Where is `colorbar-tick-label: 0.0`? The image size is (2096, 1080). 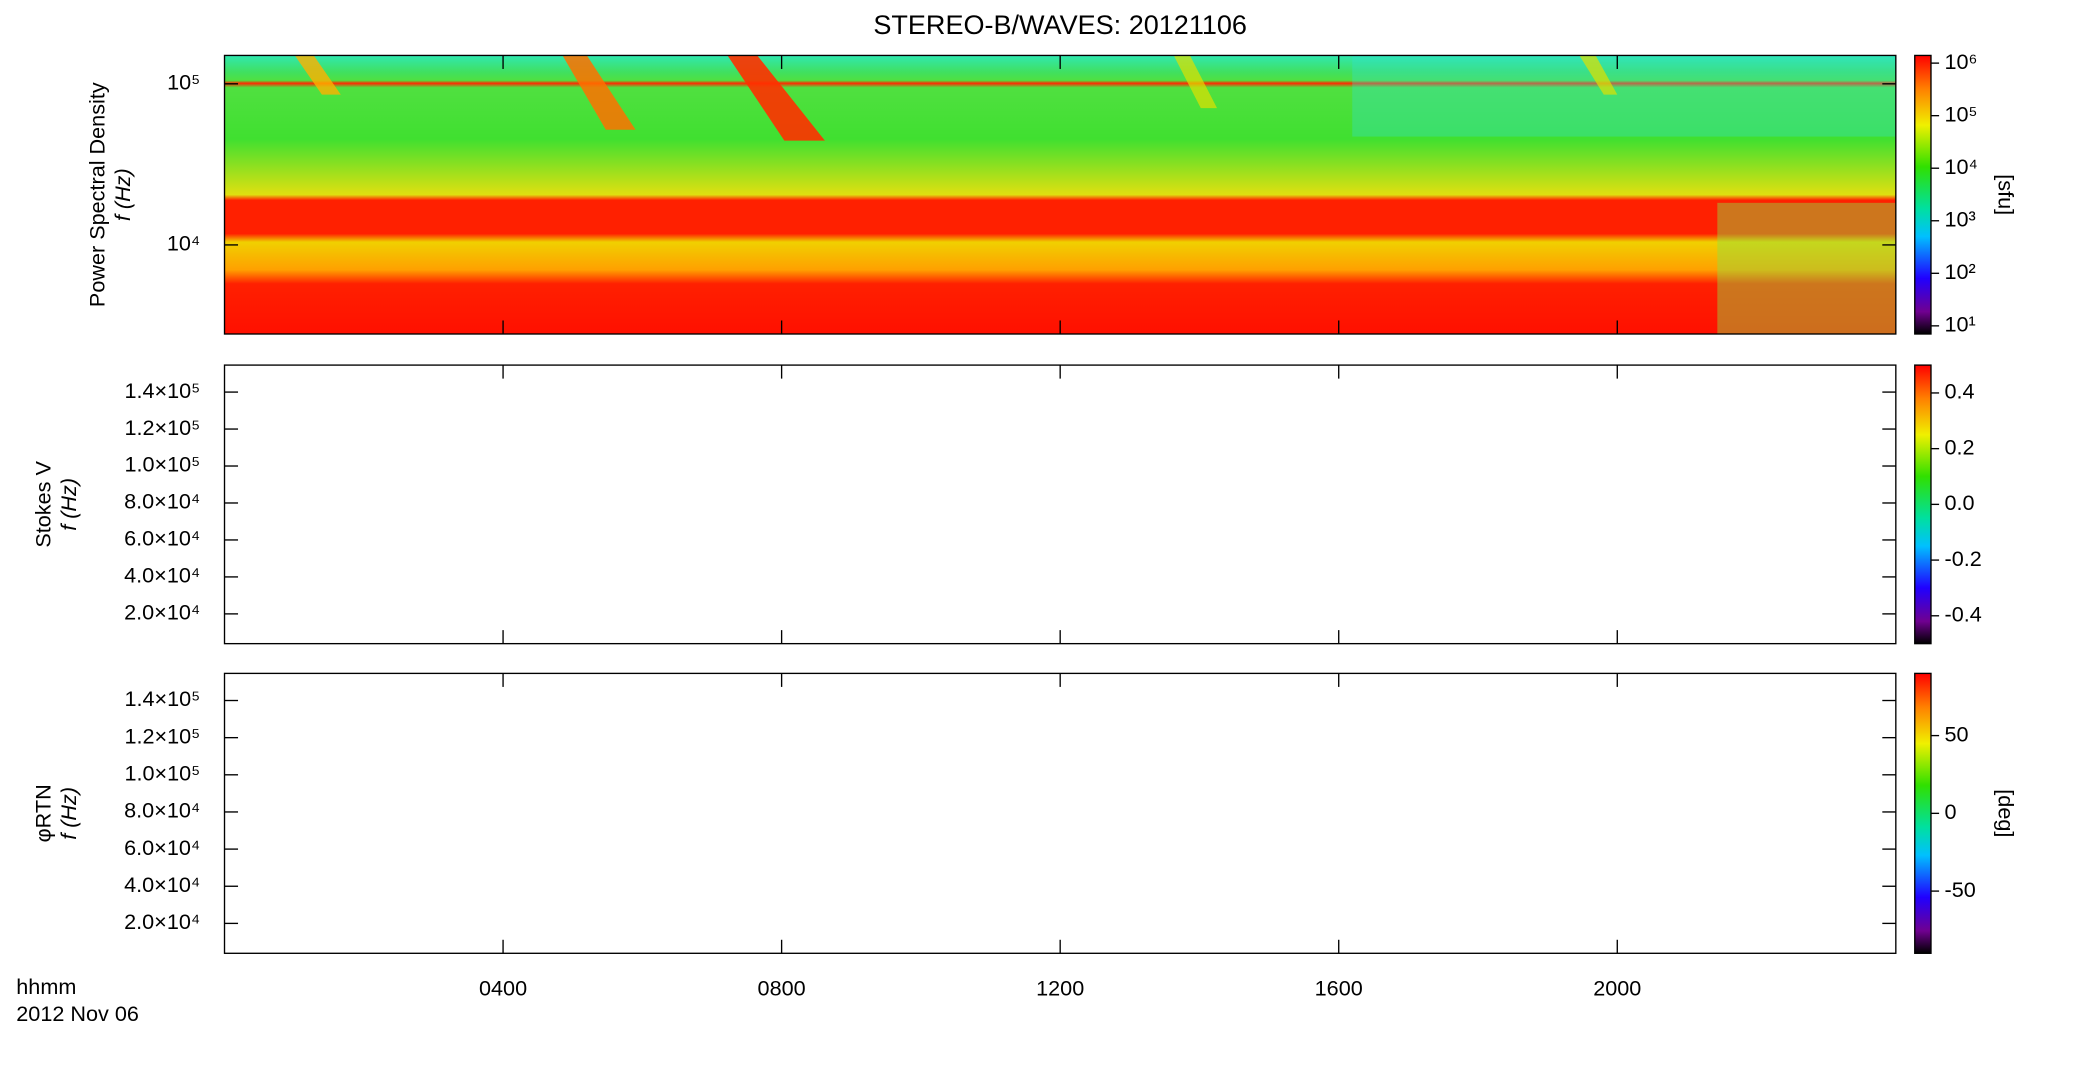
colorbar-tick-label: 0.0 is located at coordinates (1960, 502).